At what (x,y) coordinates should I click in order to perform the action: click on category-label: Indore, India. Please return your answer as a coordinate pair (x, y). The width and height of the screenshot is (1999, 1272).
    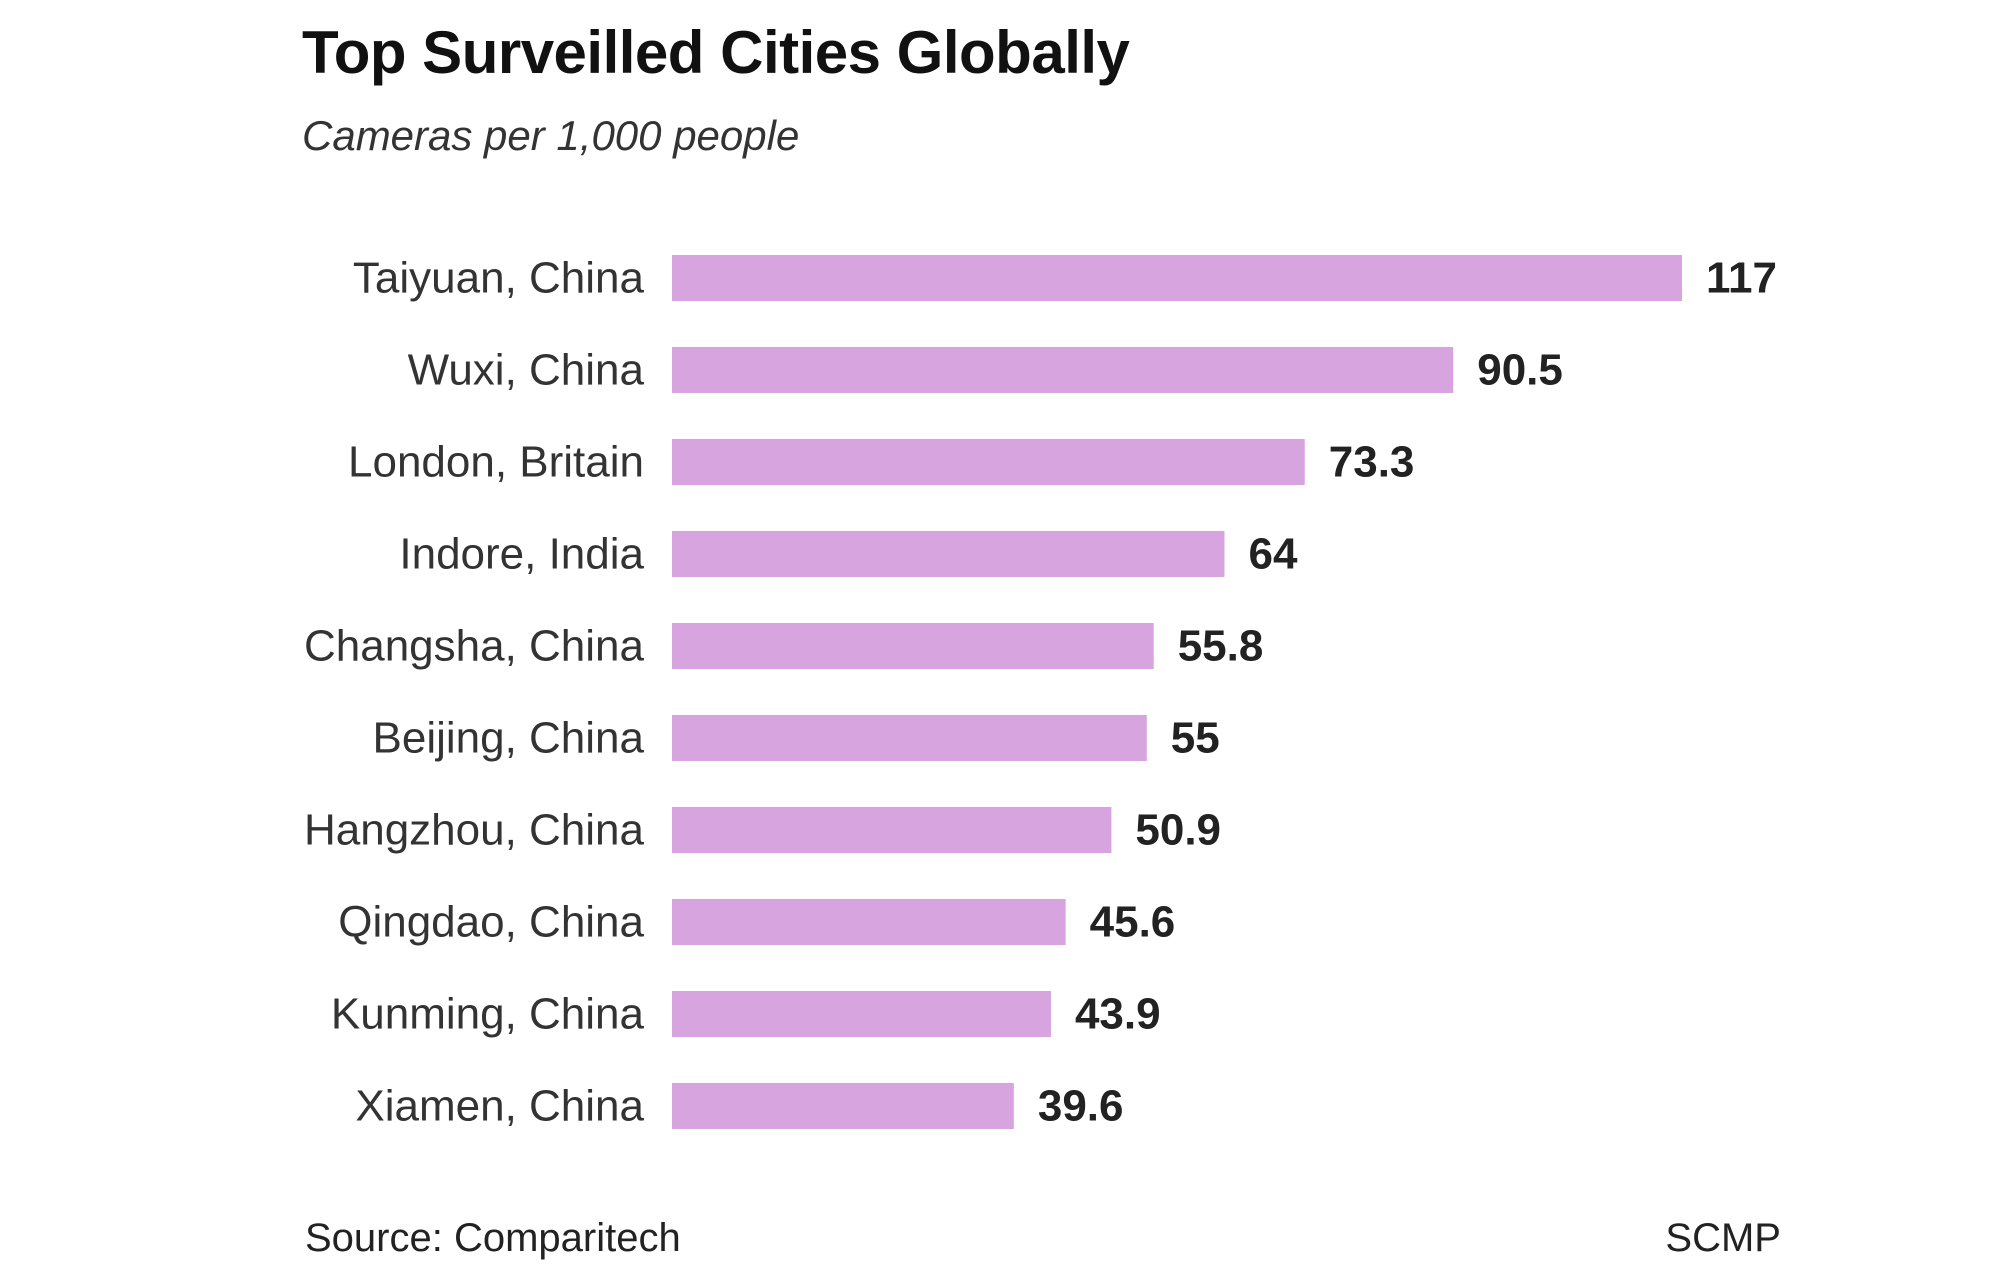
    Looking at the image, I should click on (521, 554).